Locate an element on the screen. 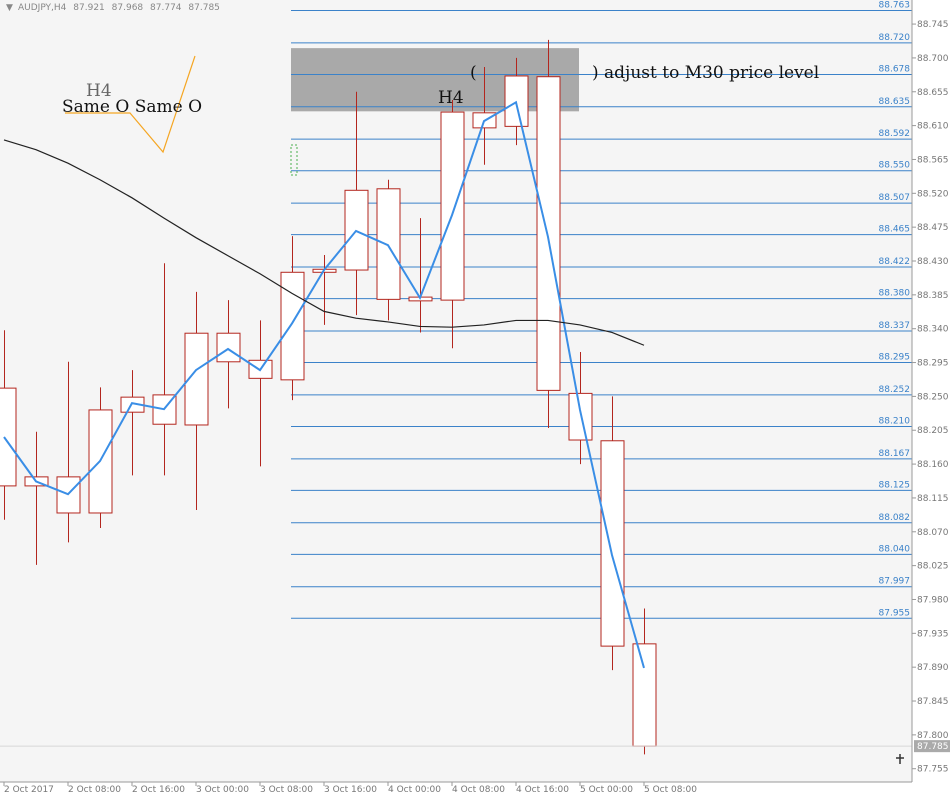 The height and width of the screenshot is (794, 952). x-tick-label: 4 Oct 16:00 is located at coordinates (542, 789).